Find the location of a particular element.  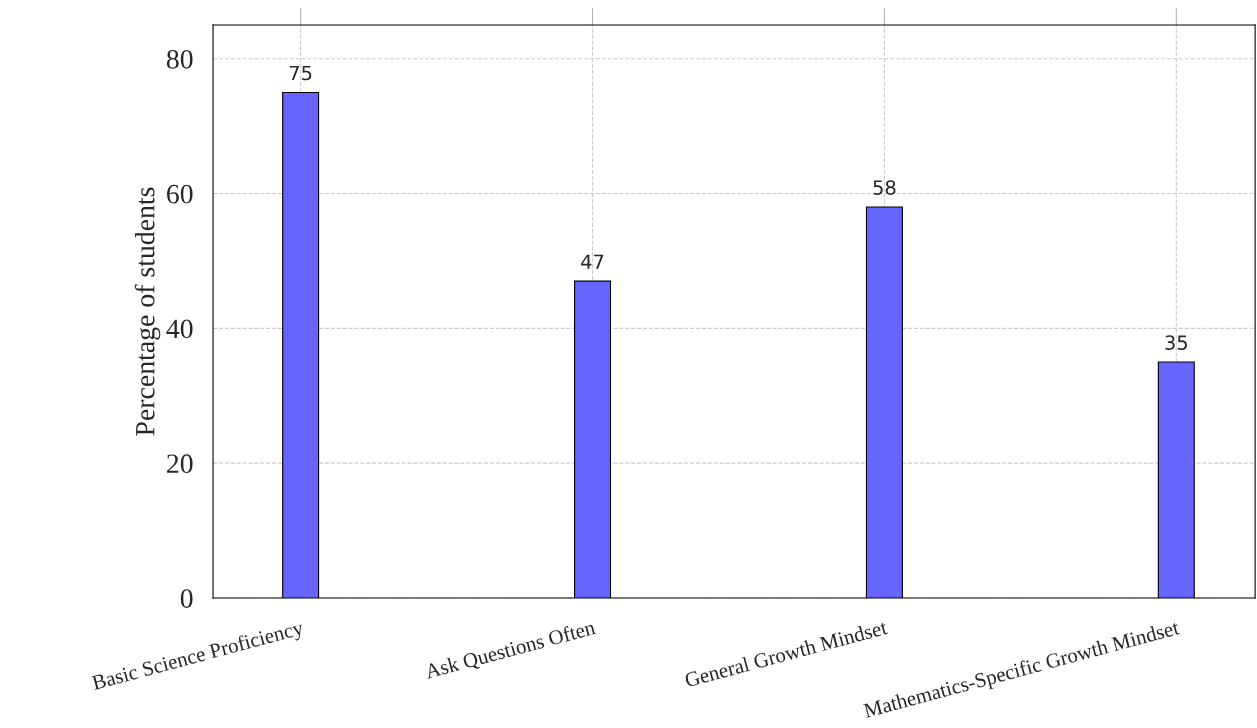

data-label: 58 is located at coordinates (884, 187).